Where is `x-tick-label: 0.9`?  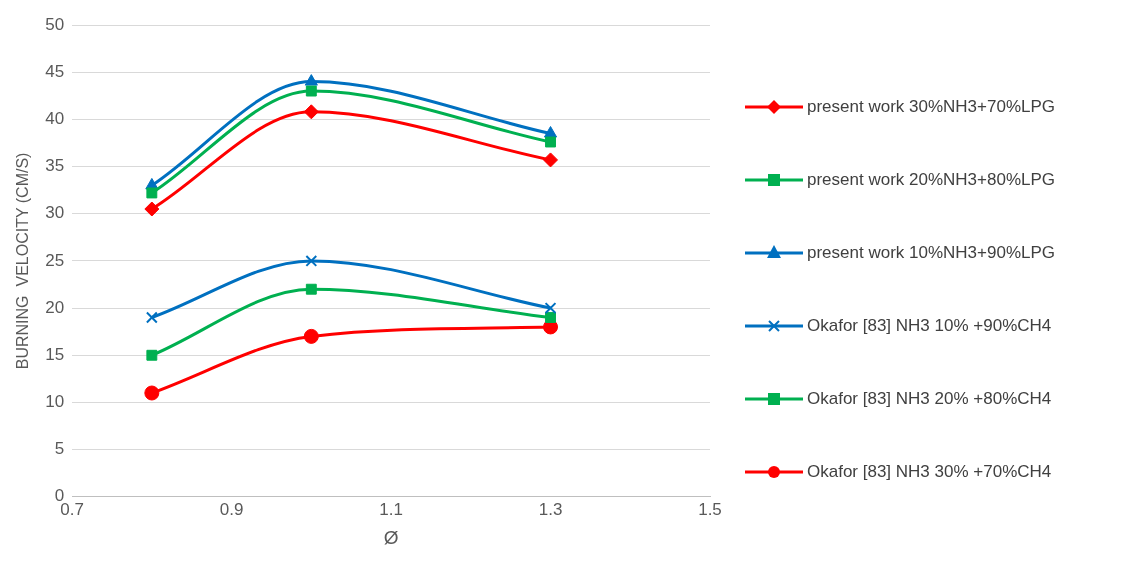 x-tick-label: 0.9 is located at coordinates (231, 509).